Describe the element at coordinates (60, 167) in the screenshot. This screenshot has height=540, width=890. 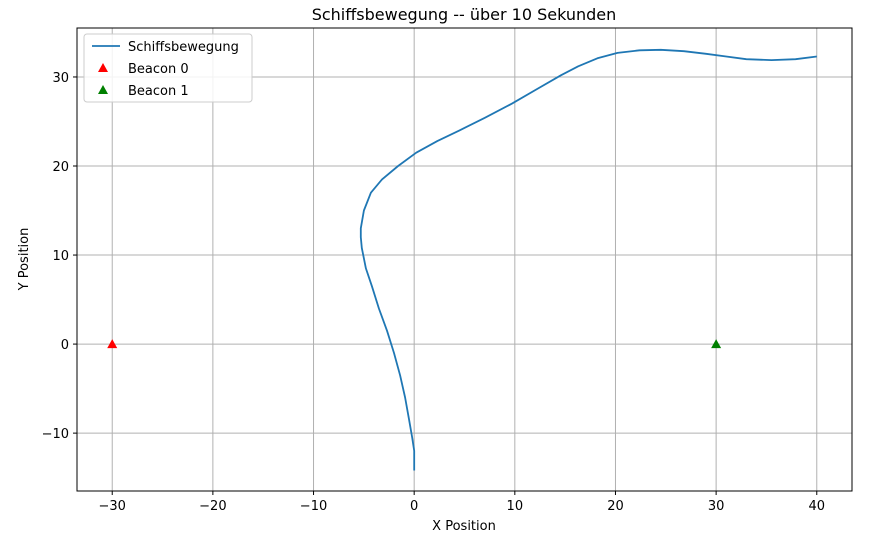
I see `y-tick-label: 20` at that location.